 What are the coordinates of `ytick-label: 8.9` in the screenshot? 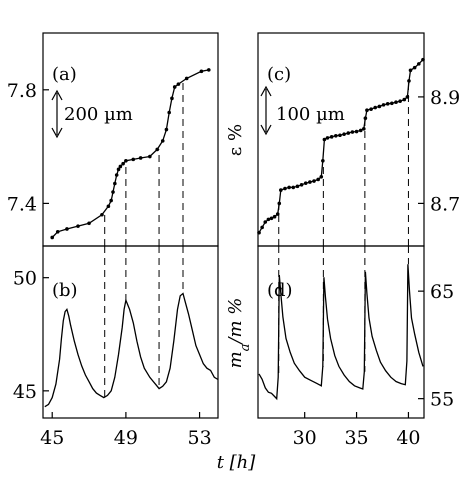 It's located at (445, 98).